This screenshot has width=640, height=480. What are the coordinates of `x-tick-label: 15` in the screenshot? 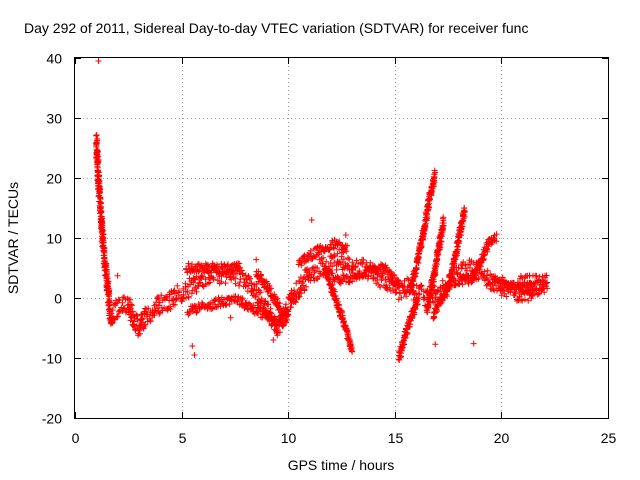 It's located at (396, 438).